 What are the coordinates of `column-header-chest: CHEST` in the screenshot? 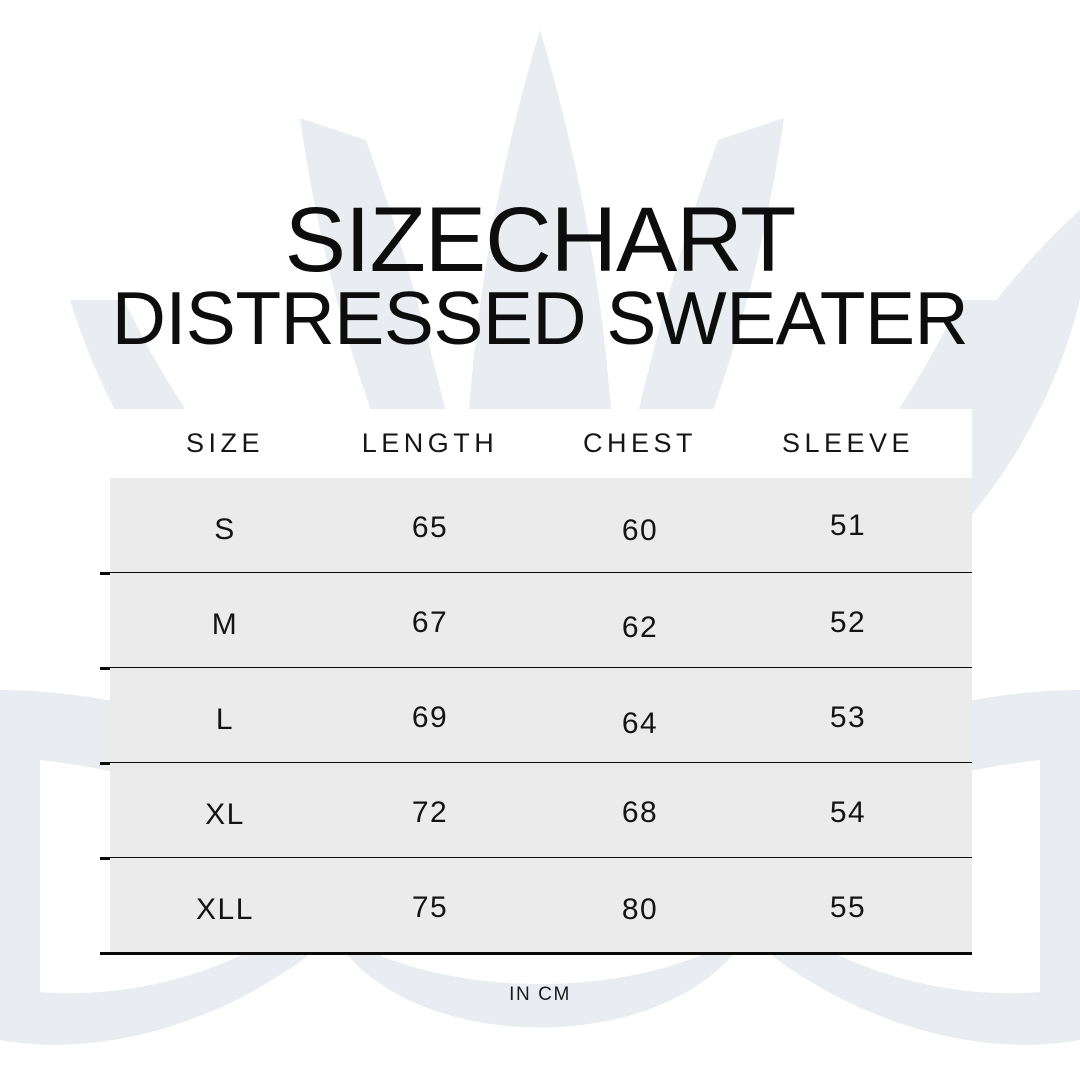 It's located at (639, 443).